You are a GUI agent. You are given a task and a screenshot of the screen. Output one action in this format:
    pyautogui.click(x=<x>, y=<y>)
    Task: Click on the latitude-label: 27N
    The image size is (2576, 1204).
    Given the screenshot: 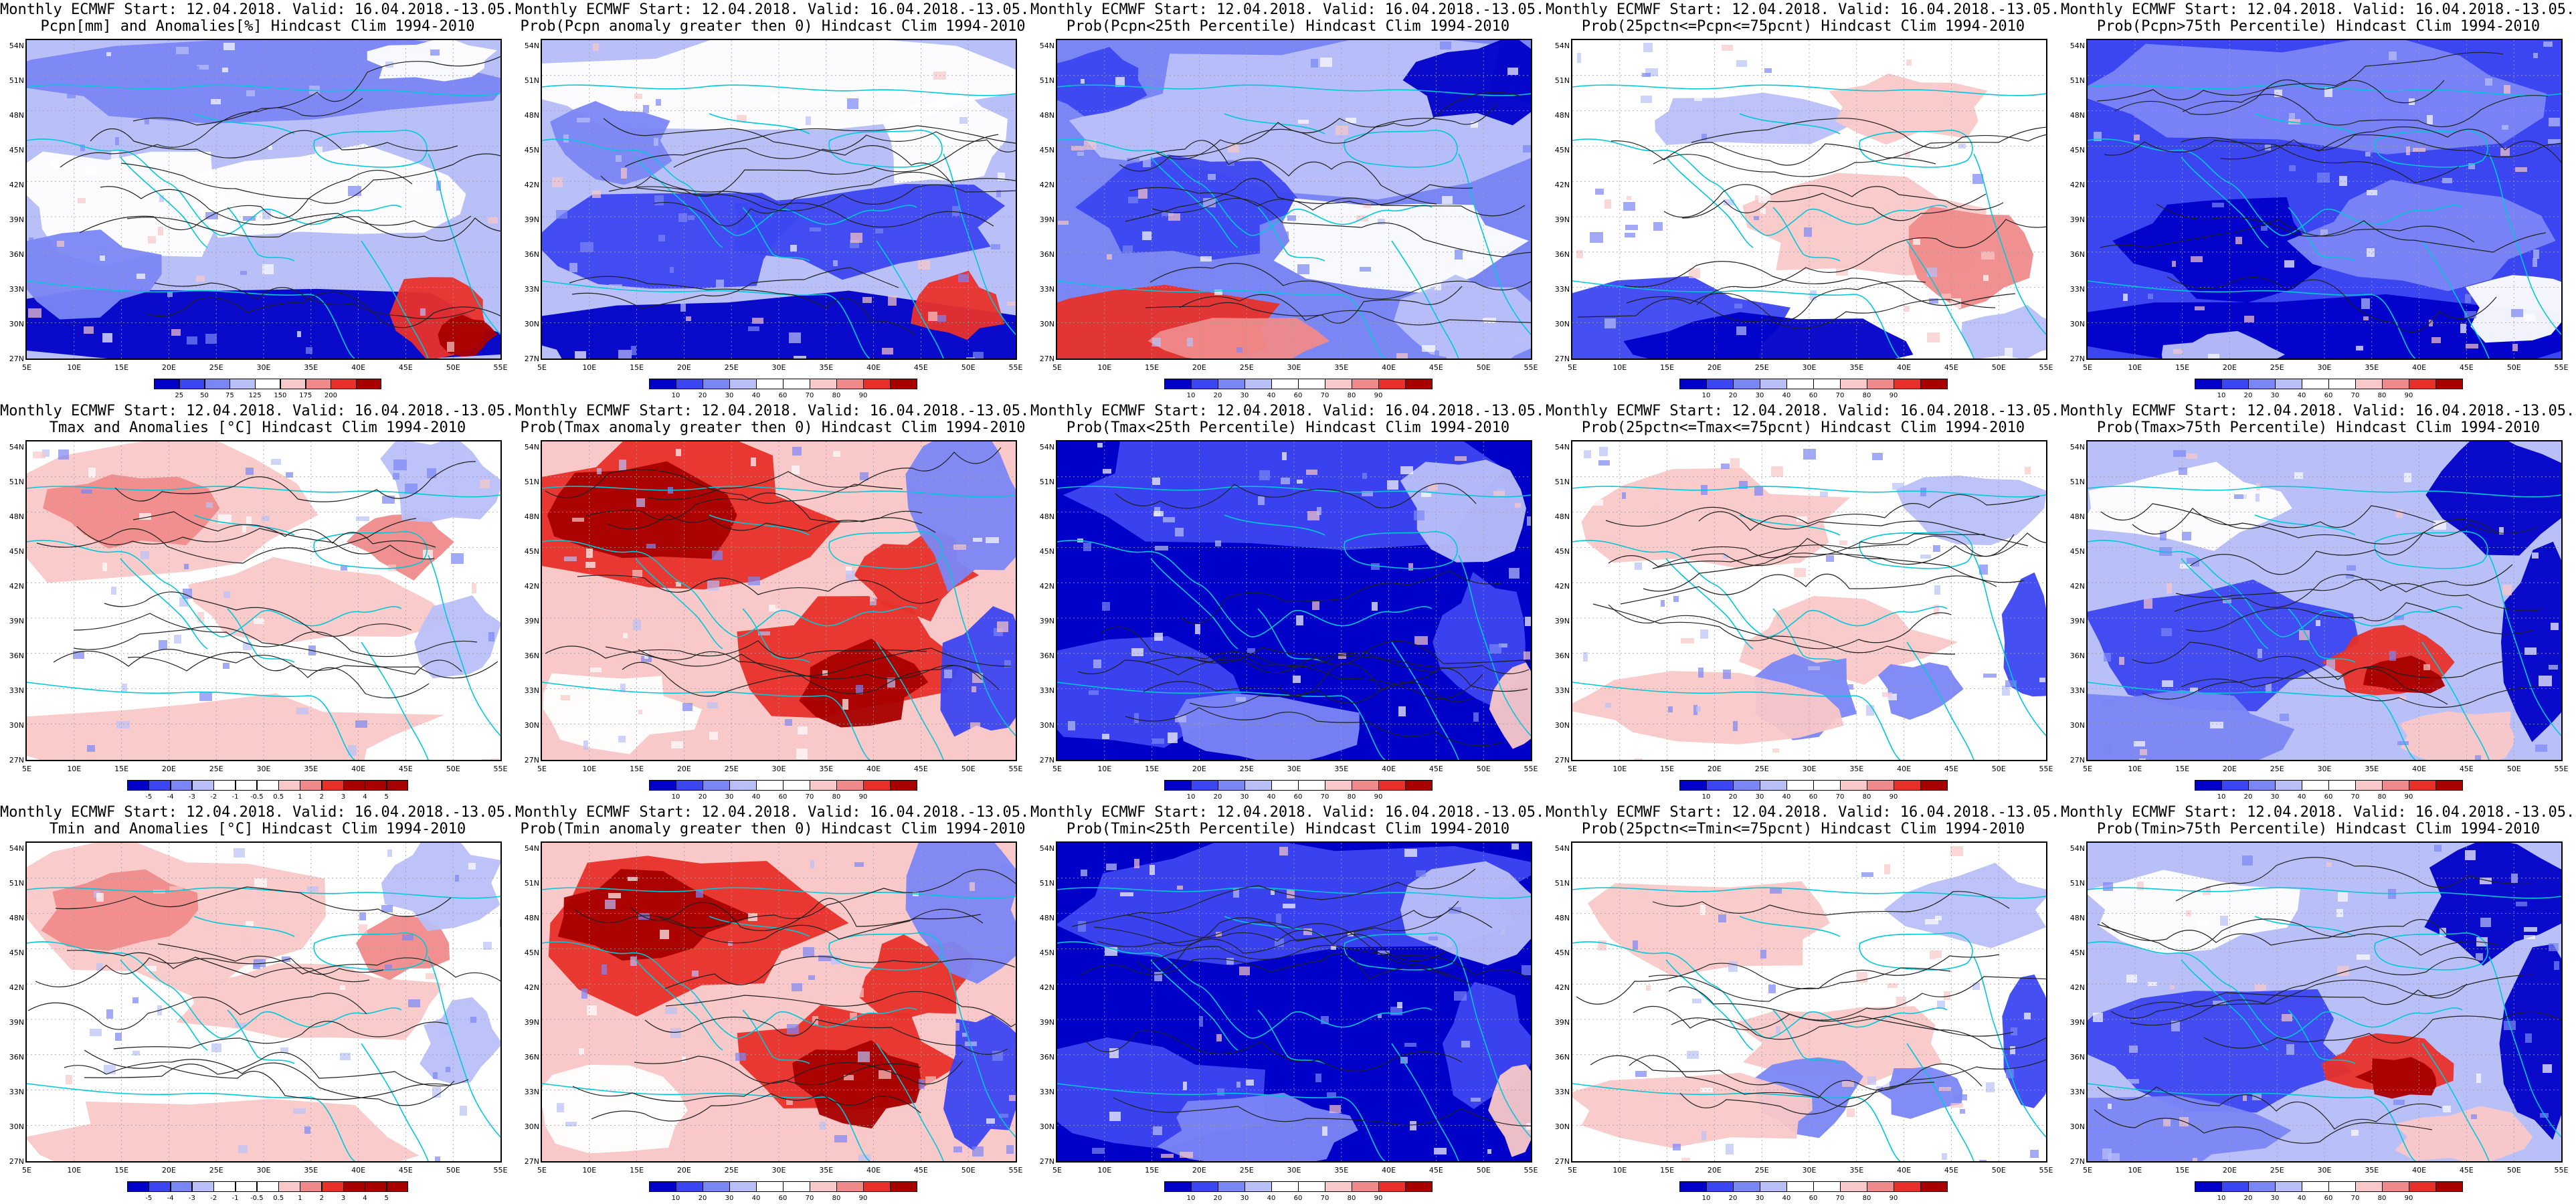 What is the action you would take?
    pyautogui.click(x=2077, y=1161)
    